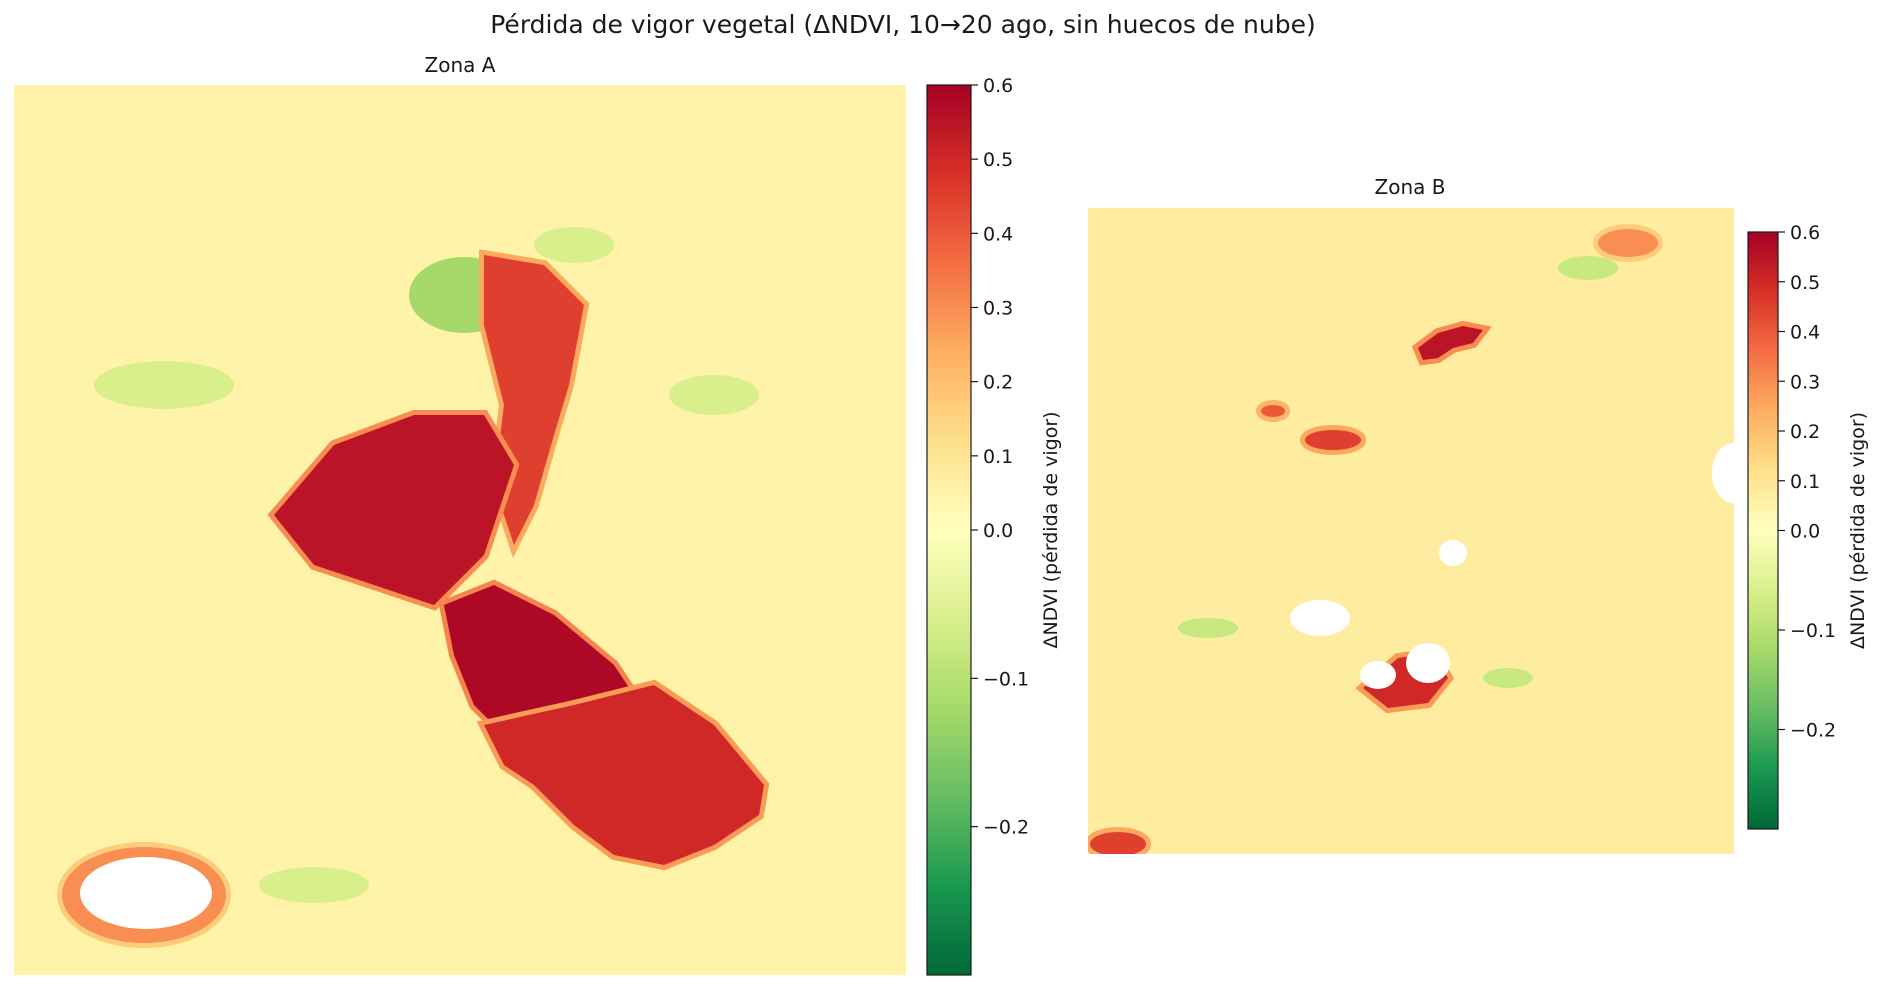 Image resolution: width=1887 pixels, height=992 pixels. Describe the element at coordinates (1333, 440) in the screenshot. I see `loss-region-west-streak` at that location.